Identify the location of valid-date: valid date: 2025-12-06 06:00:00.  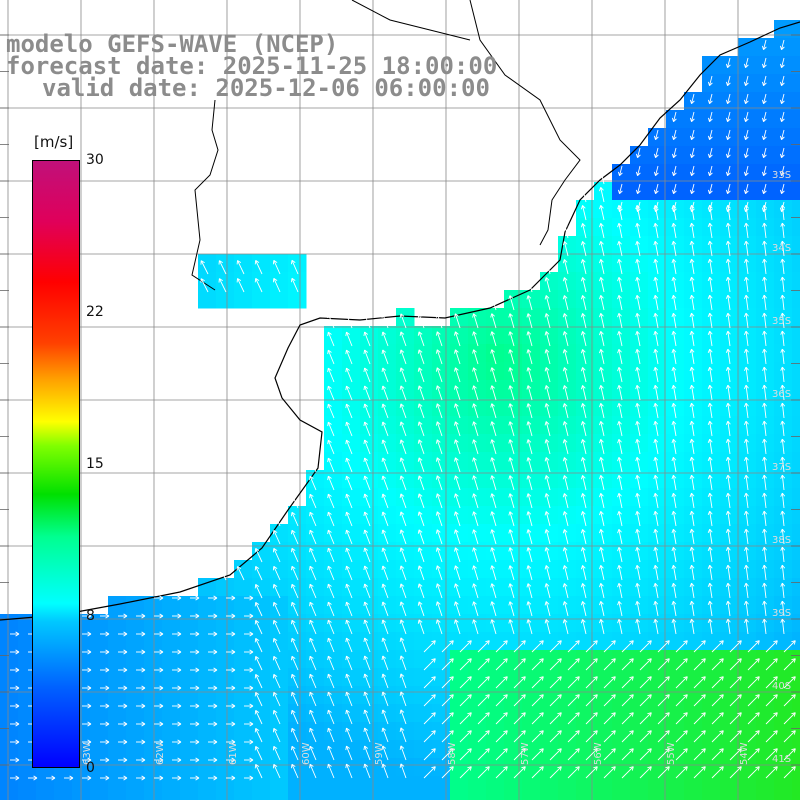
(266, 88).